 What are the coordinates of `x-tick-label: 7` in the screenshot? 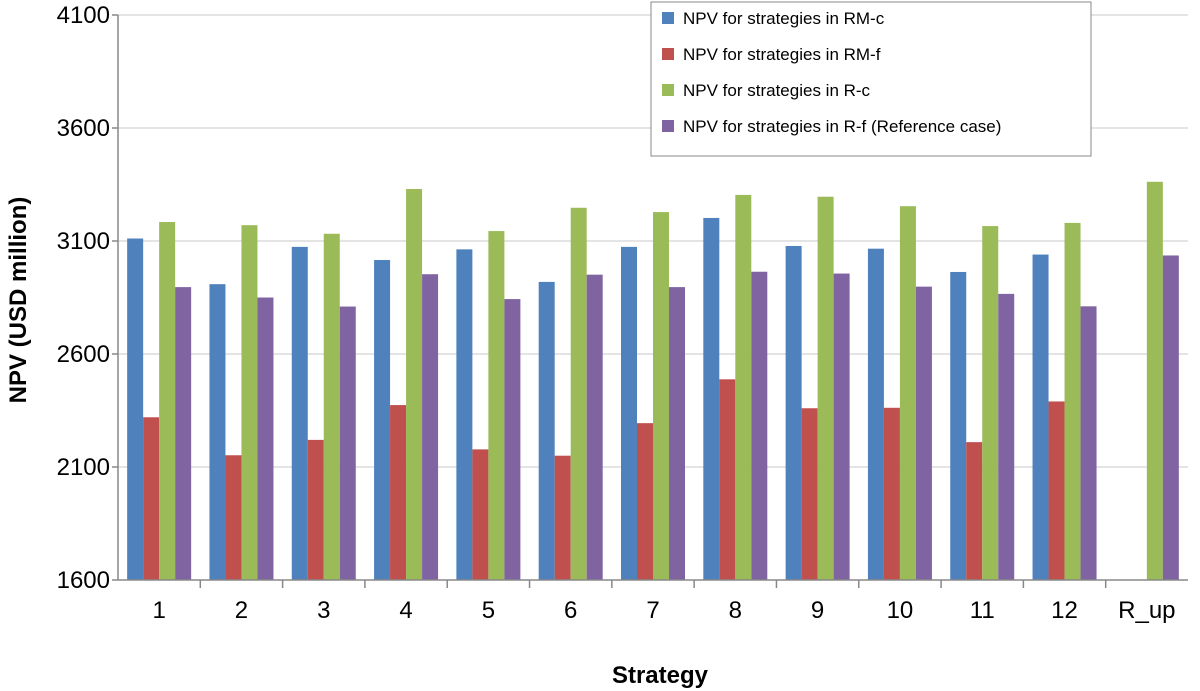 It's located at (652, 610).